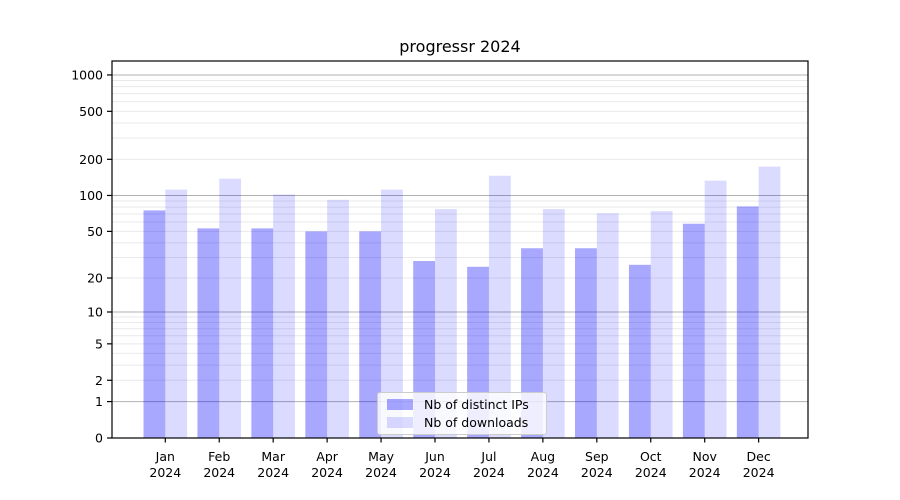  I want to click on bar-distinct-ips-apr, so click(316, 334).